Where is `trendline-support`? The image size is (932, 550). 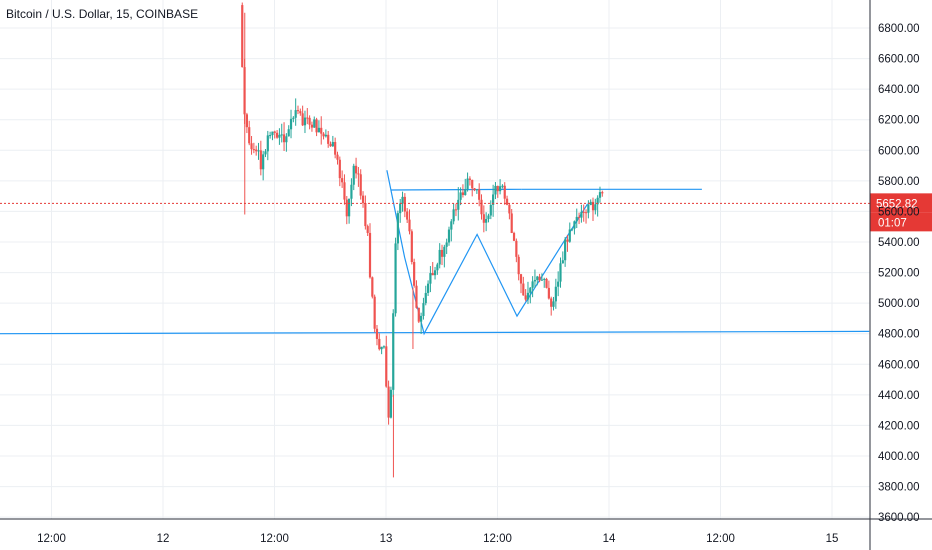
trendline-support is located at coordinates (435, 332).